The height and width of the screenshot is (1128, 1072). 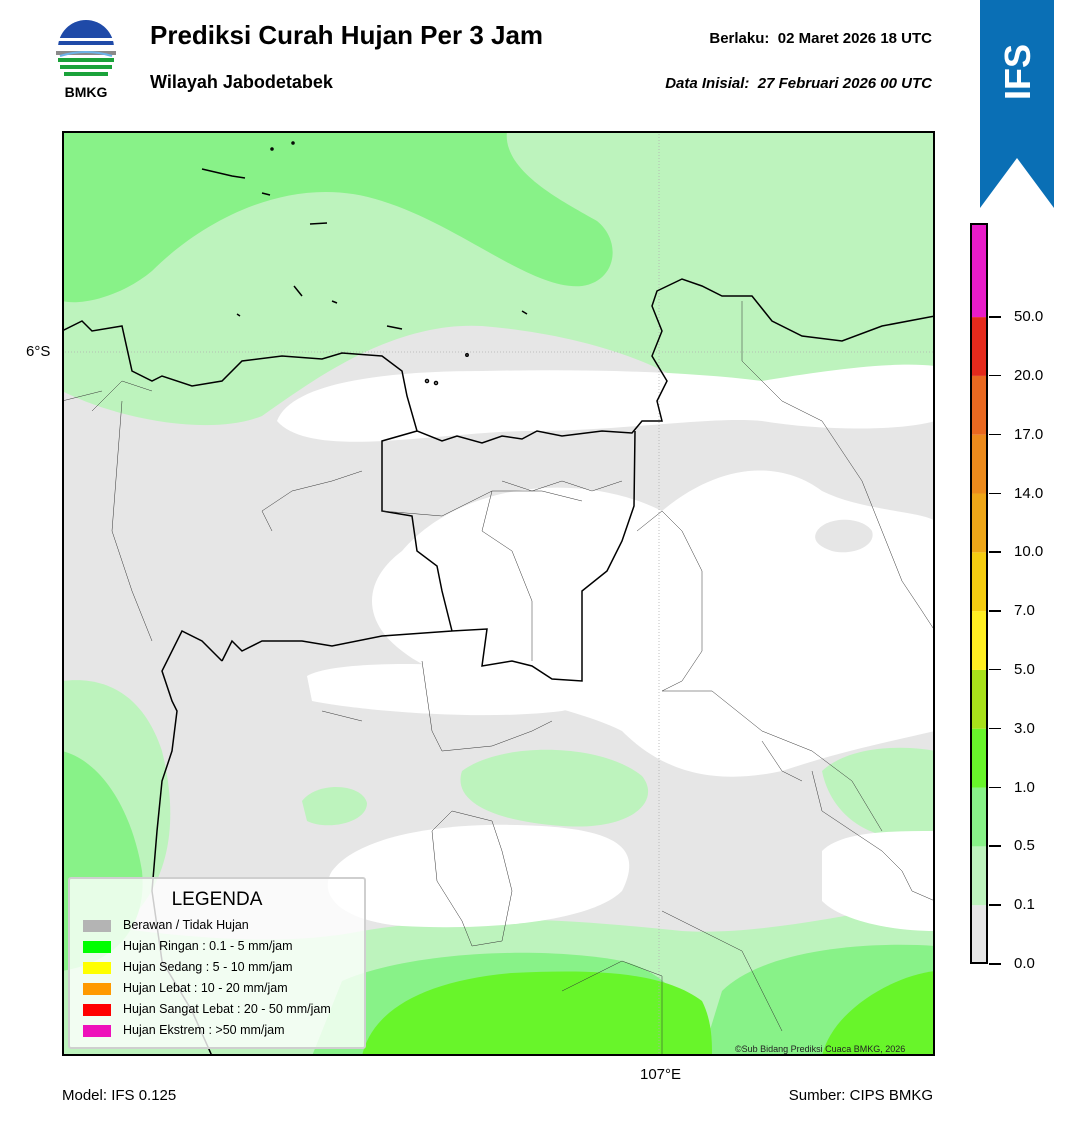 I want to click on cloudy-area-west, so click(x=445, y=690).